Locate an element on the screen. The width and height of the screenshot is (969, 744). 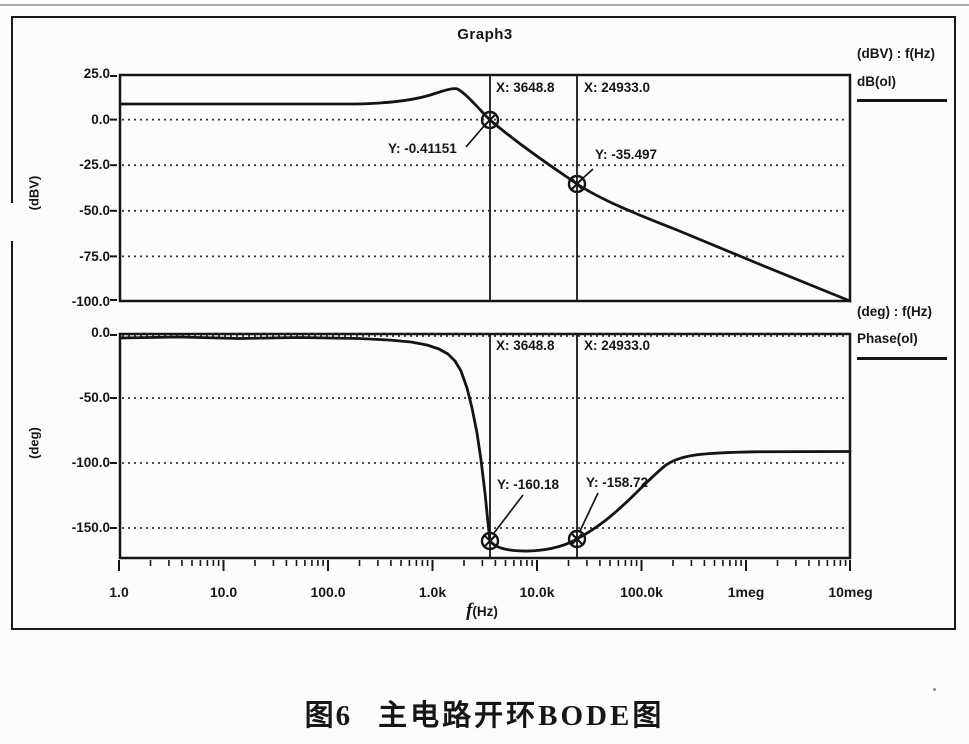
xtick-1meg: 1meg is located at coordinates (746, 592).